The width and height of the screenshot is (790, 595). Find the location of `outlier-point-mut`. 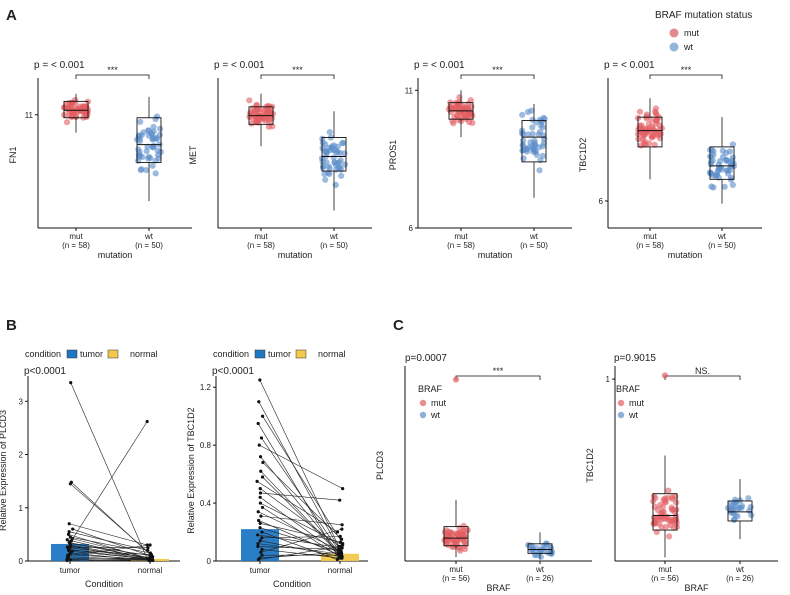

outlier-point-mut is located at coordinates (665, 375).